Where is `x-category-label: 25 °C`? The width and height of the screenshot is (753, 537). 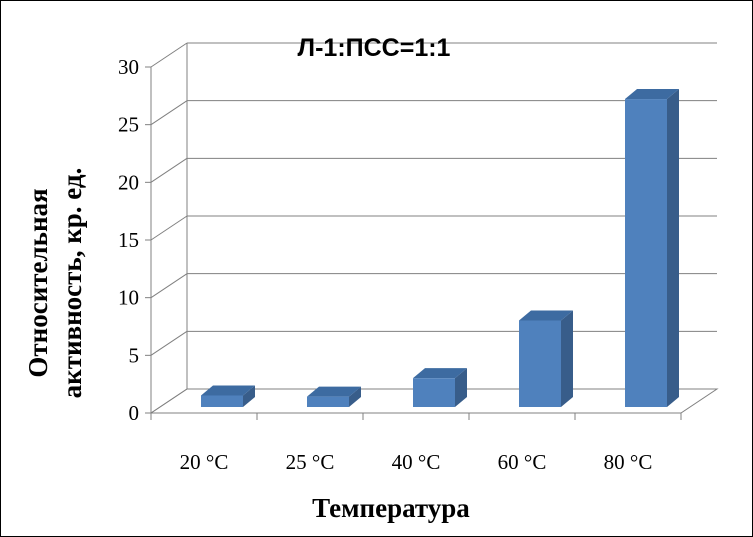
x-category-label: 25 °C is located at coordinates (310, 462).